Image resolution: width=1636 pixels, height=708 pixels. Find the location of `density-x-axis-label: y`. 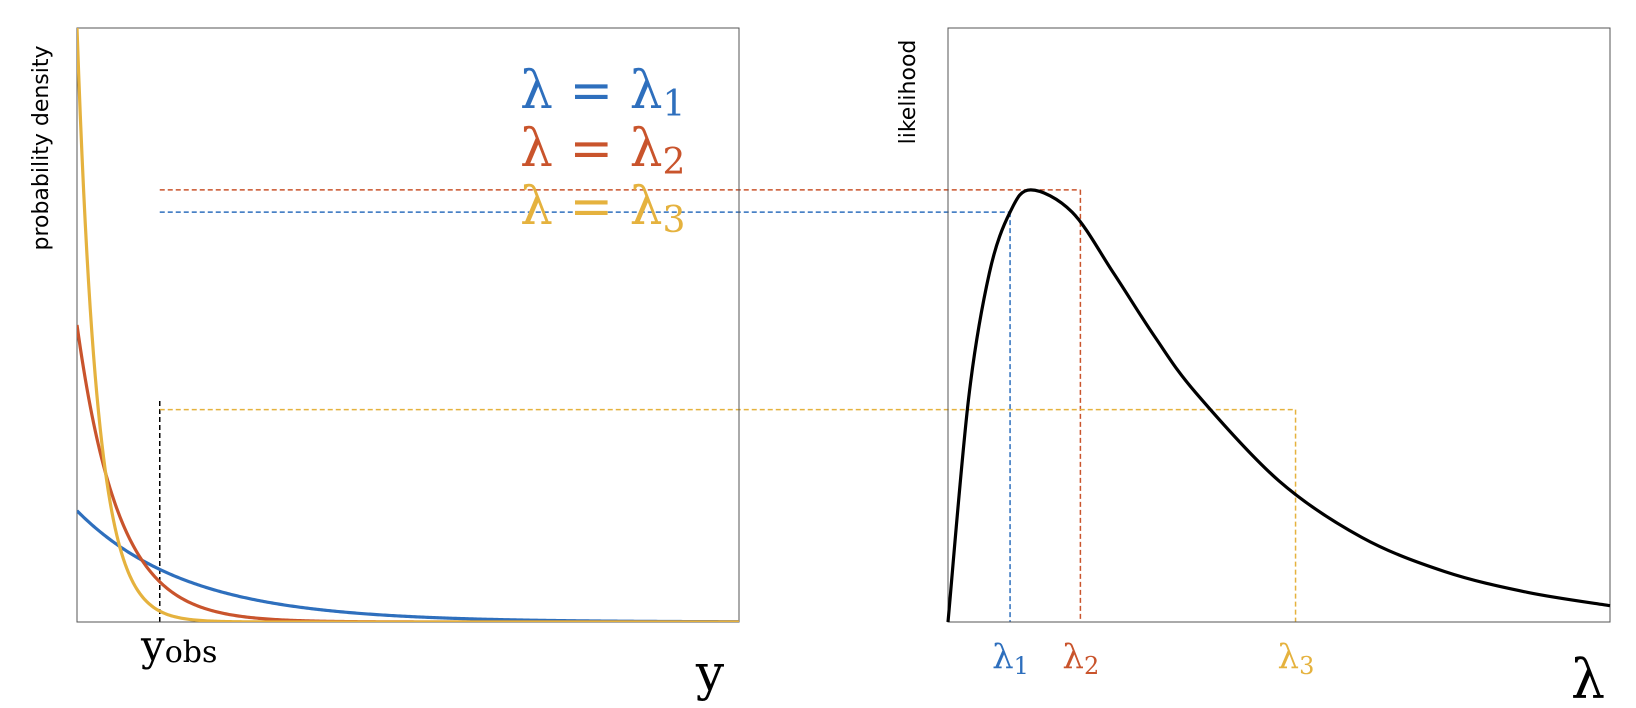

density-x-axis-label: y is located at coordinates (710, 673).